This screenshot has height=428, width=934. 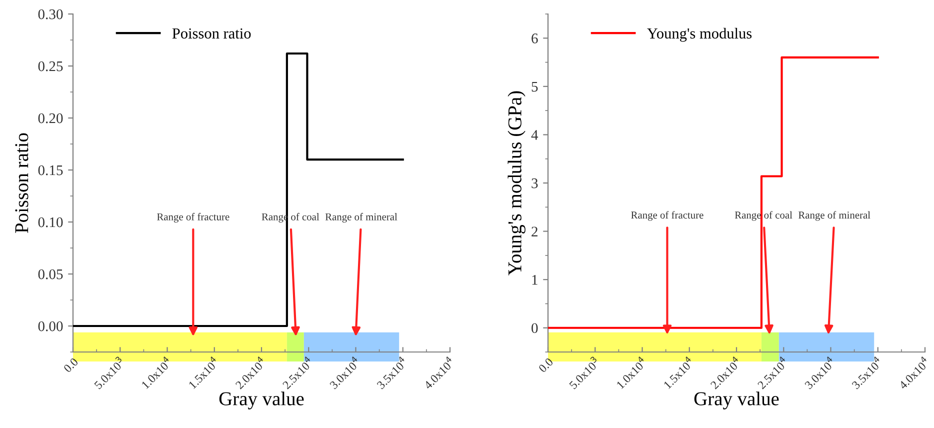 I want to click on y-tick-label: 2, so click(x=535, y=231).